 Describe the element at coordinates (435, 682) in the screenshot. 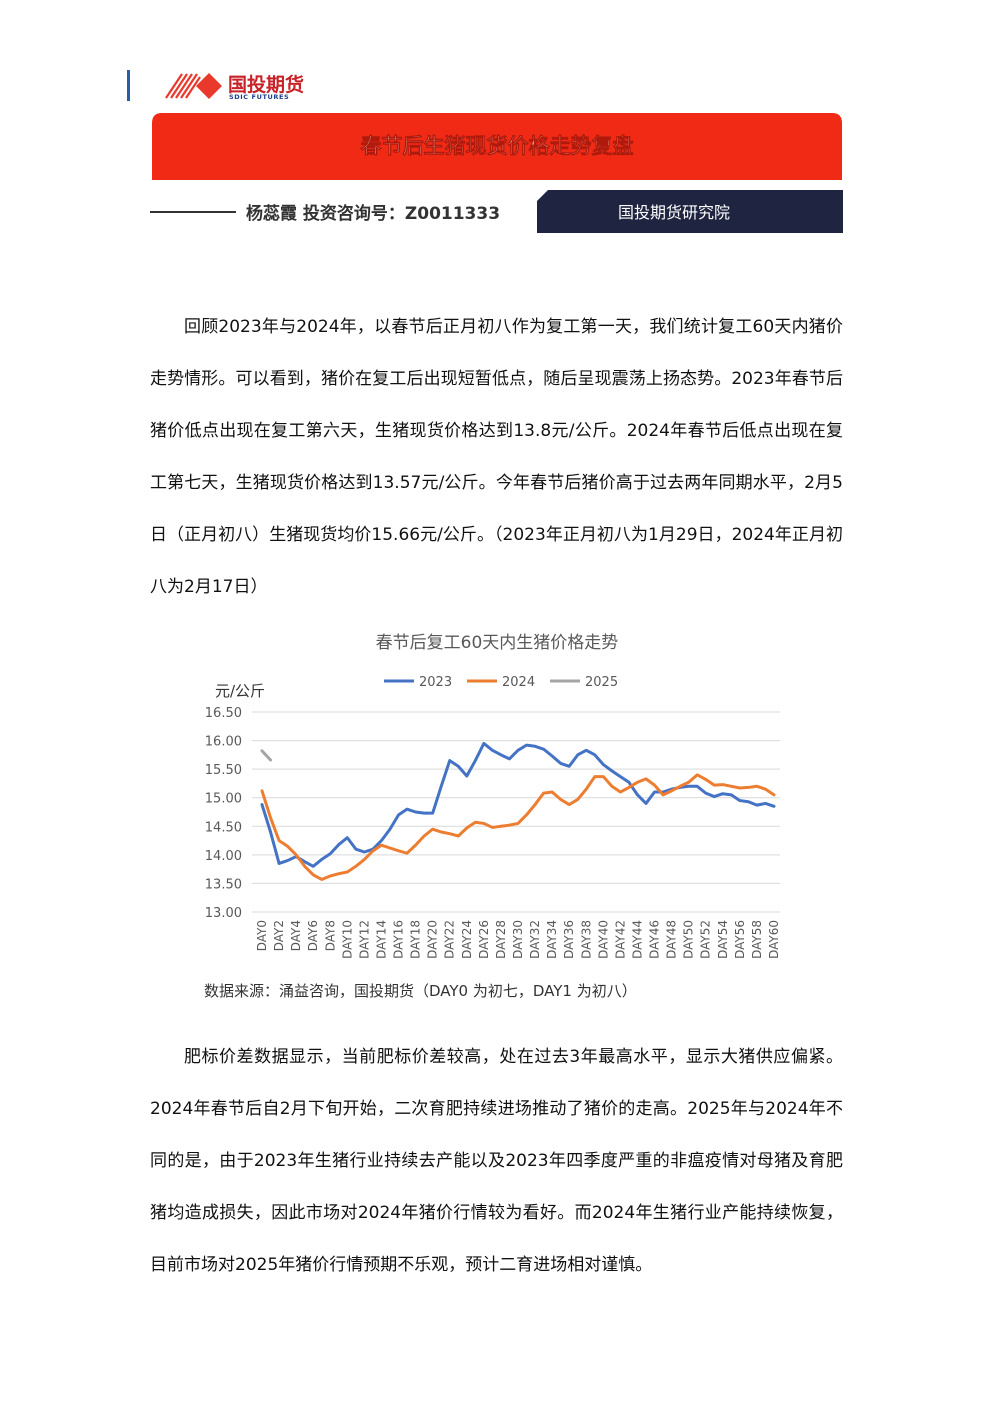

I see `legend-label: 2023` at that location.